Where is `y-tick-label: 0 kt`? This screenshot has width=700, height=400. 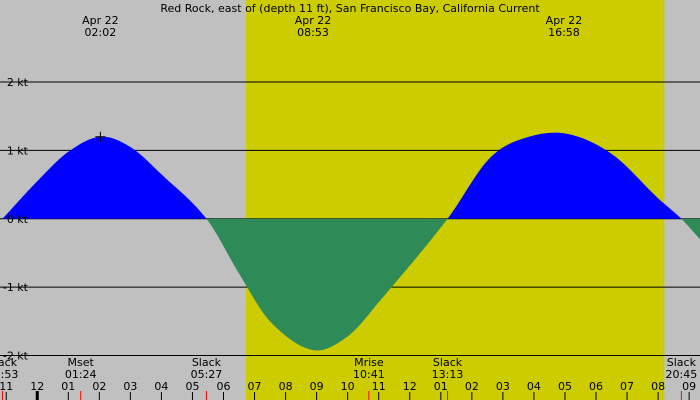
y-tick-label: 0 kt is located at coordinates (18, 219).